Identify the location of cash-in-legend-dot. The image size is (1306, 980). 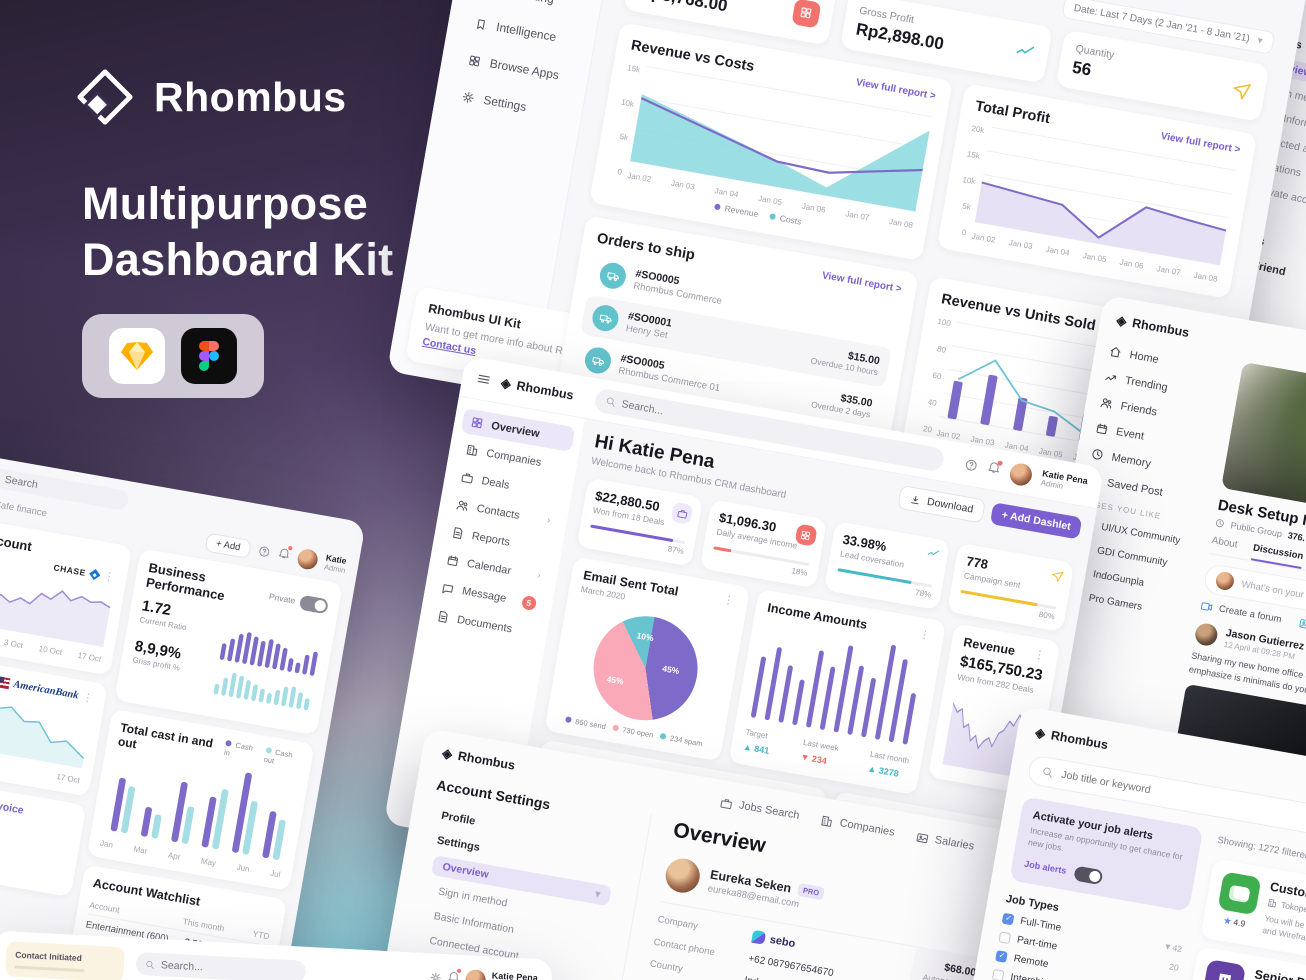
(229, 743).